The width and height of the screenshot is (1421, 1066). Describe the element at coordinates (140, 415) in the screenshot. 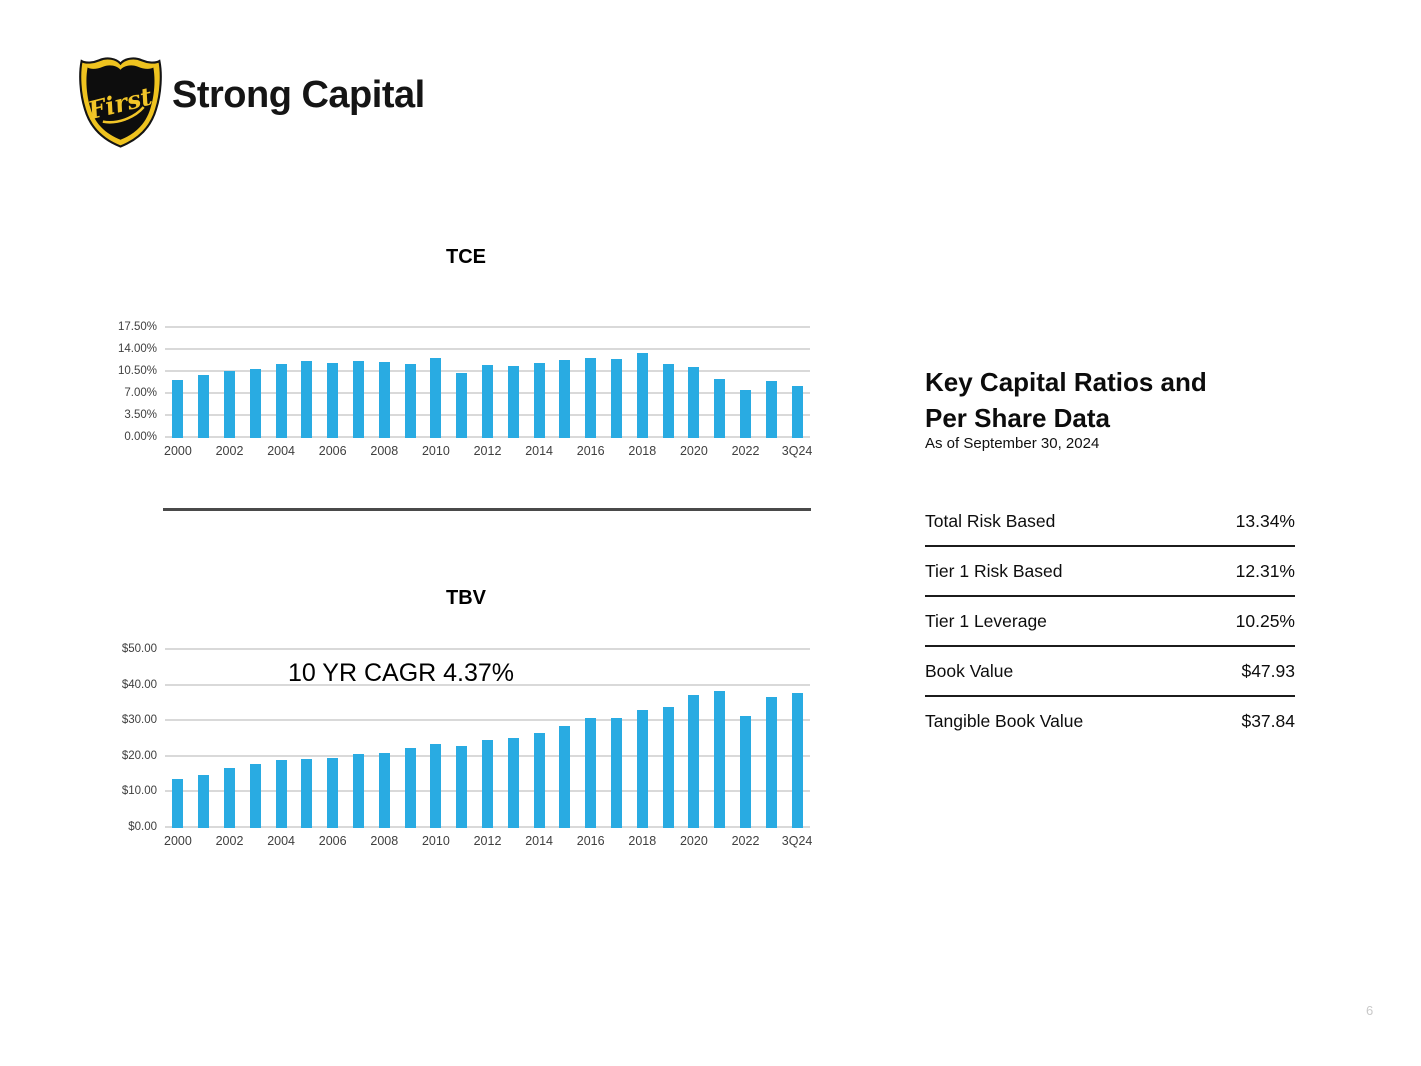

I see `y-axis-tick-label: 3.50%` at that location.